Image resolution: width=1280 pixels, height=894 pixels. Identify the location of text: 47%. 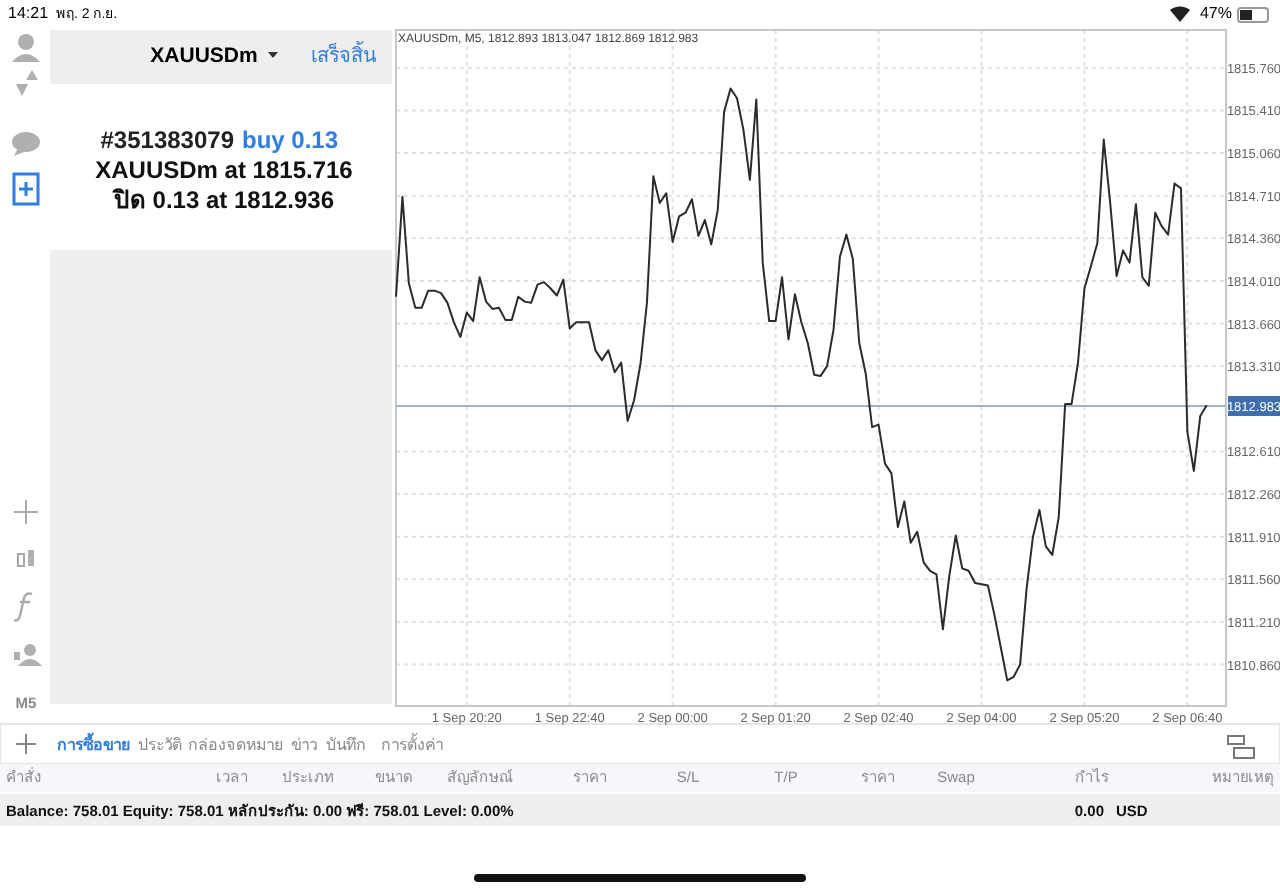
(1215, 13).